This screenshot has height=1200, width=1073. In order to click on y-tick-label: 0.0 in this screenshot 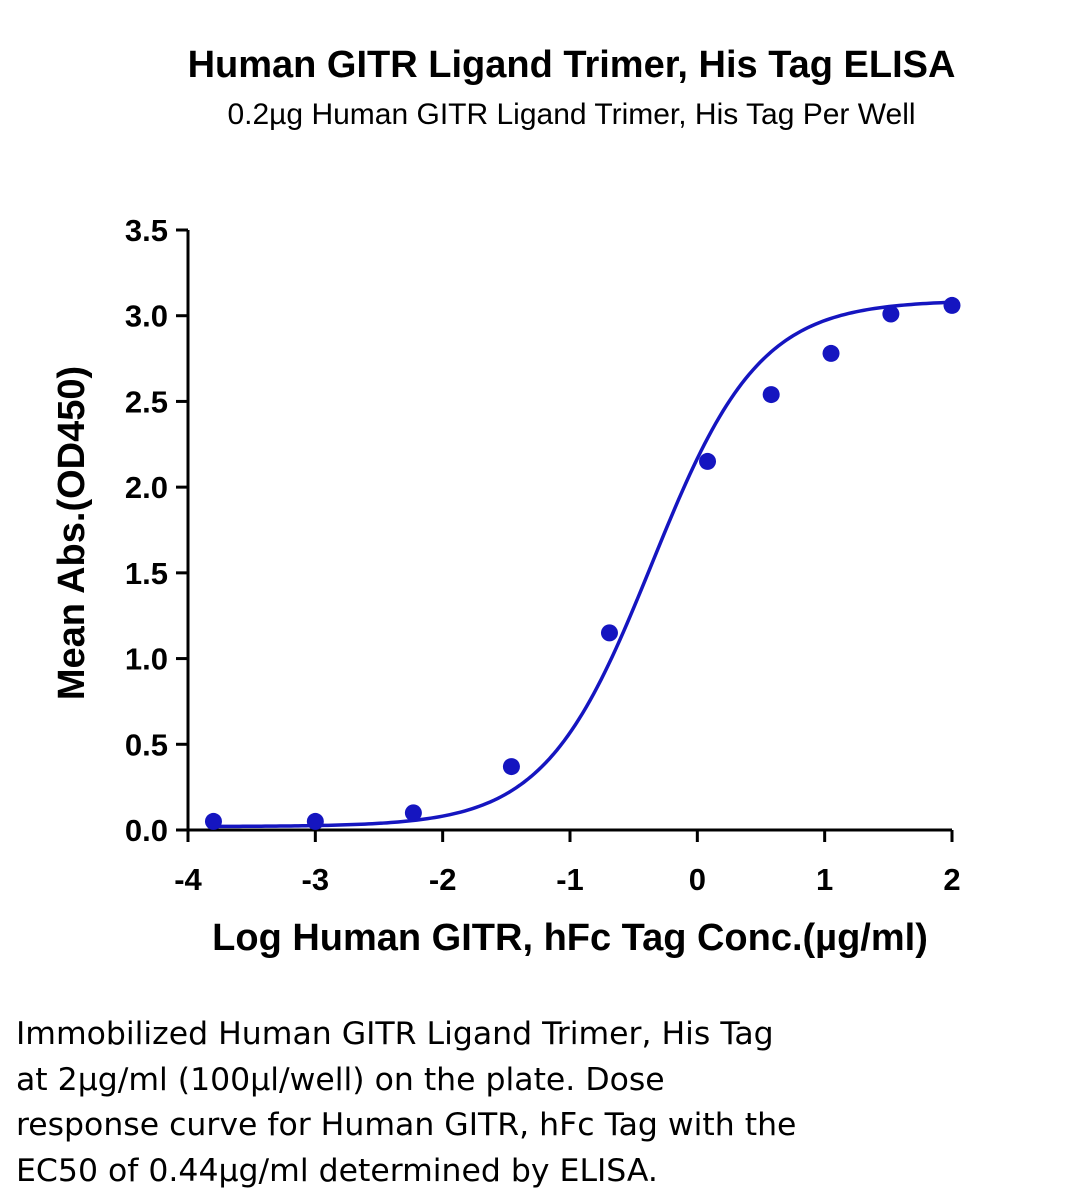, I will do `click(146, 830)`.